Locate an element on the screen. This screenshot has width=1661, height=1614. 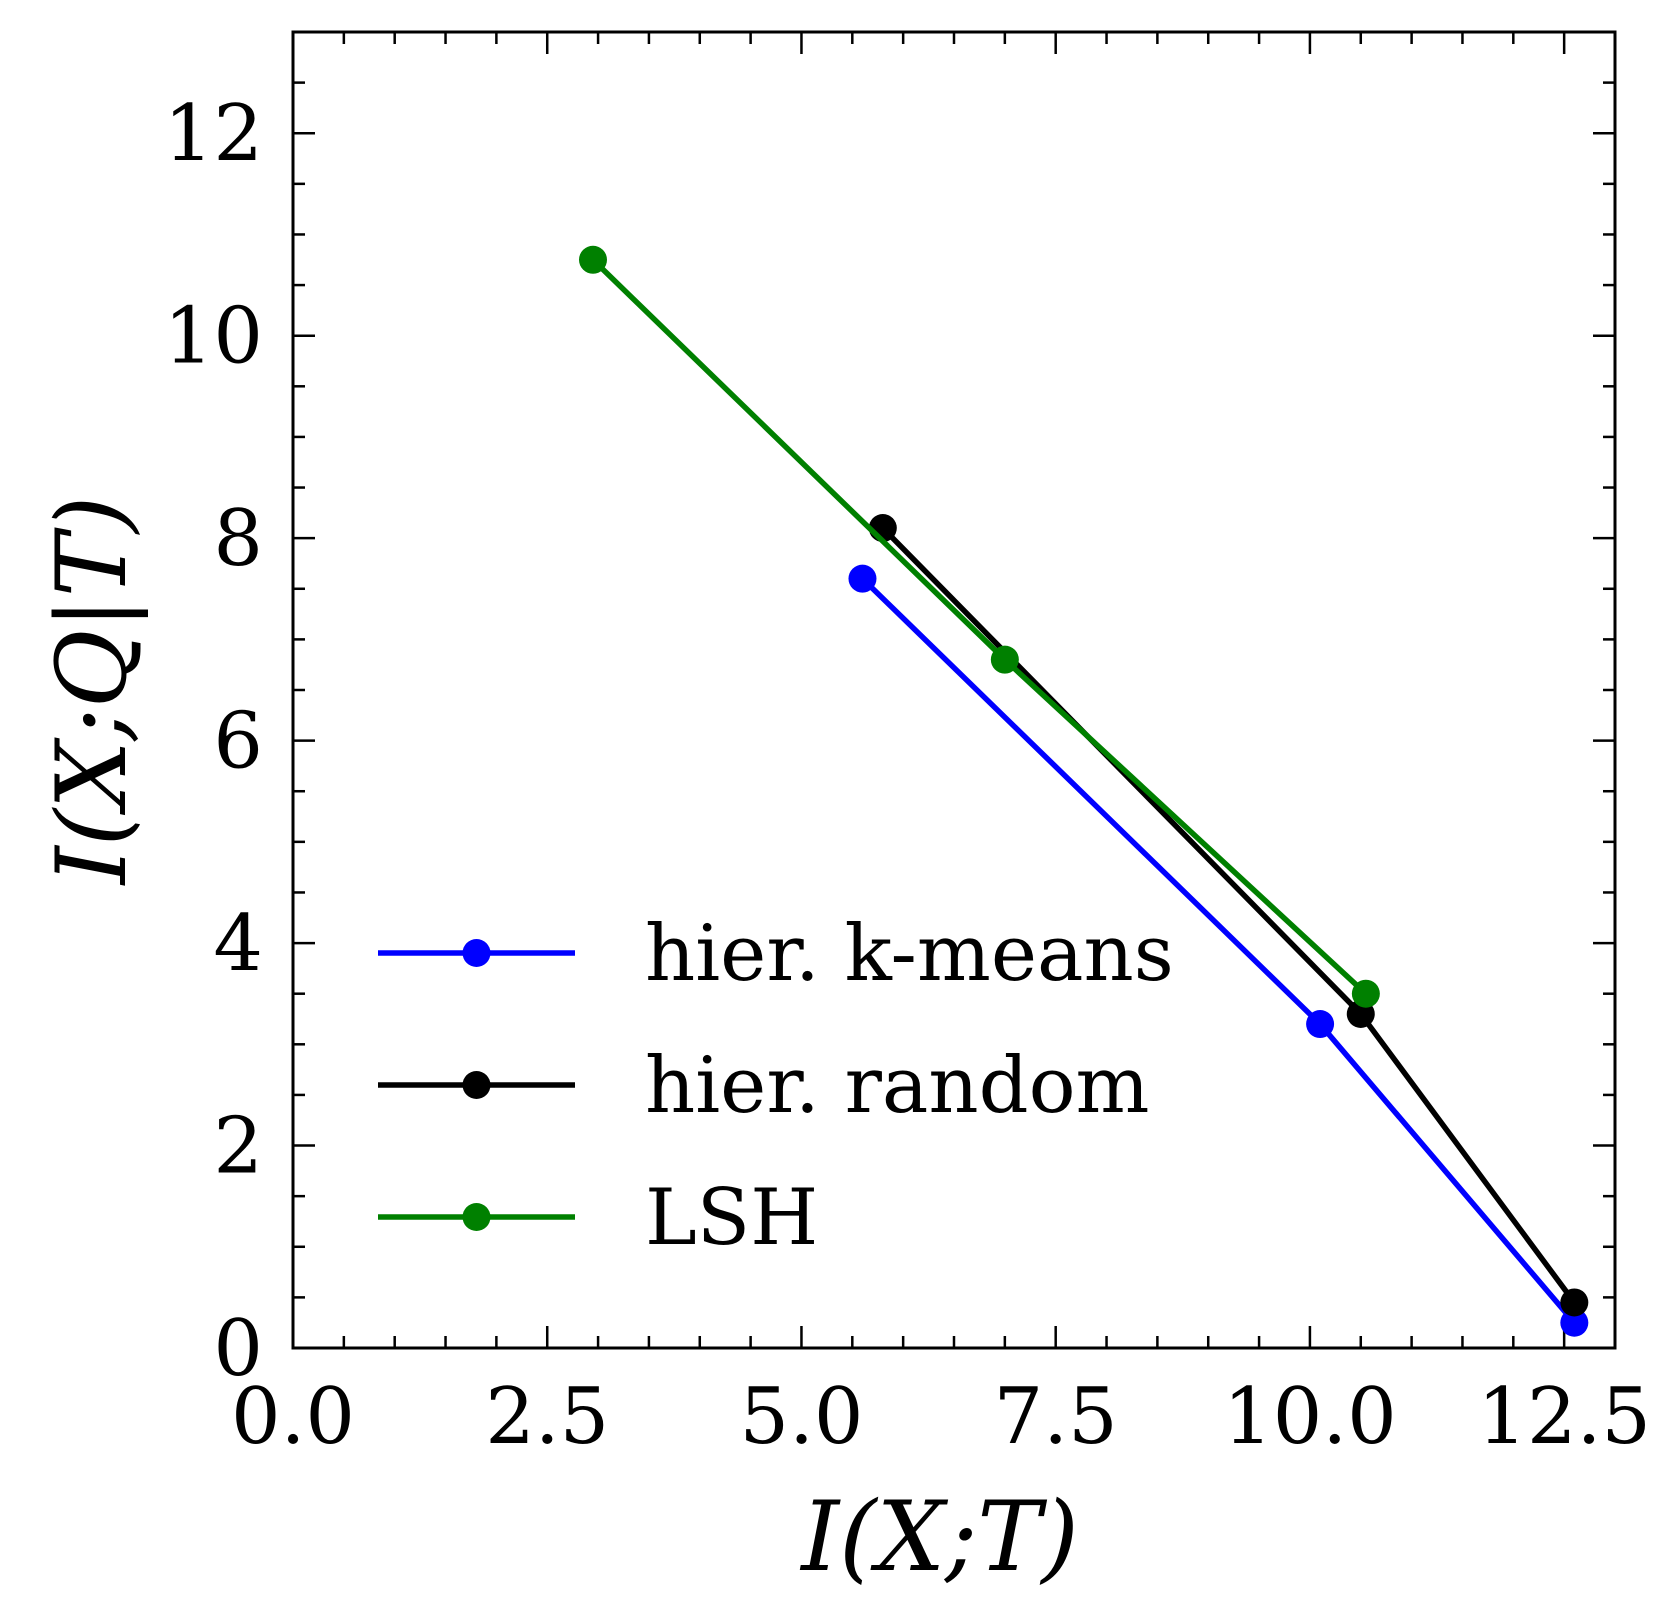
y-axis-title: I(X;Q|T) is located at coordinates (92, 691).